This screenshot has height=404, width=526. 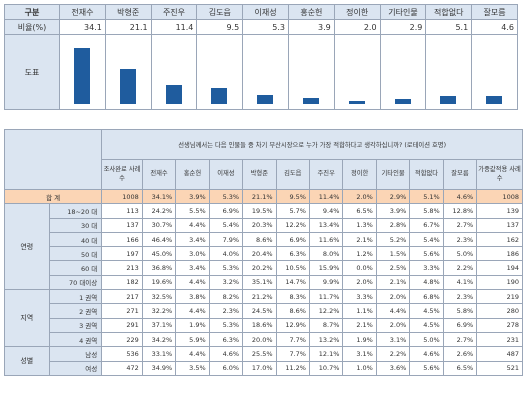 I want to click on table-cell: 17.0%, so click(x=259, y=368).